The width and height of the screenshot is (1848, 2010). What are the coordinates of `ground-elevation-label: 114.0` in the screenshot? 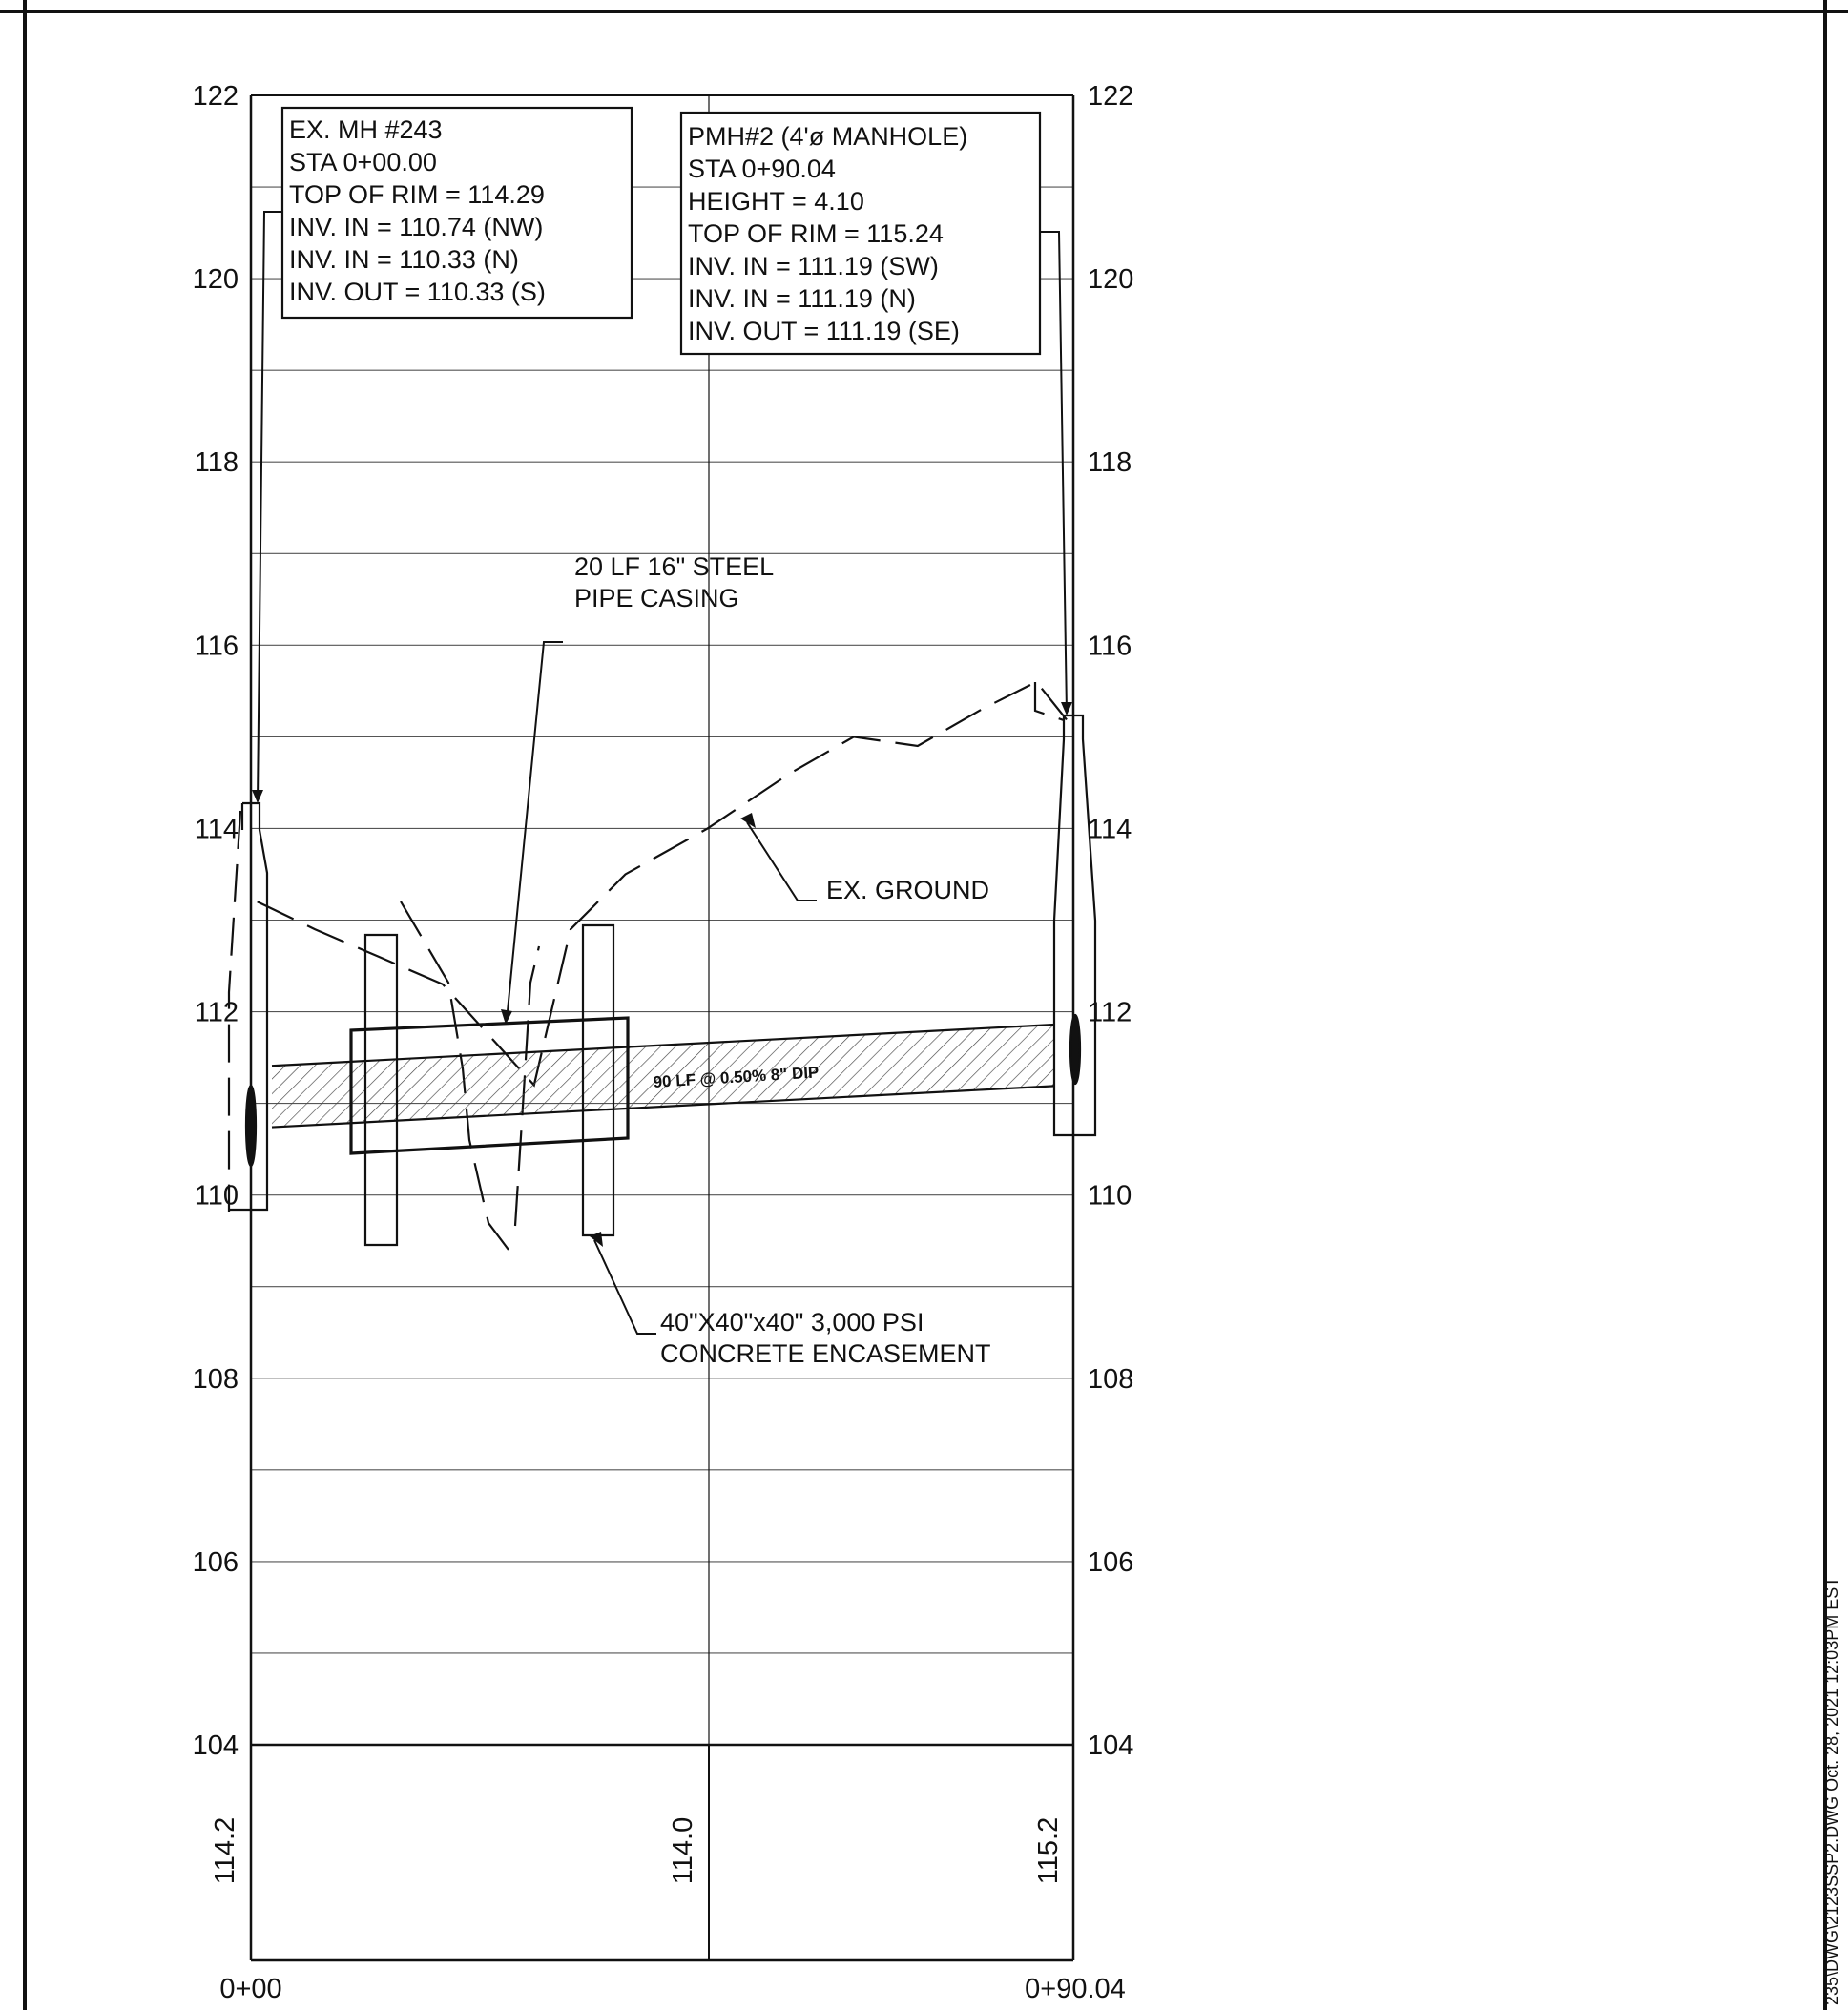 It's located at (683, 1850).